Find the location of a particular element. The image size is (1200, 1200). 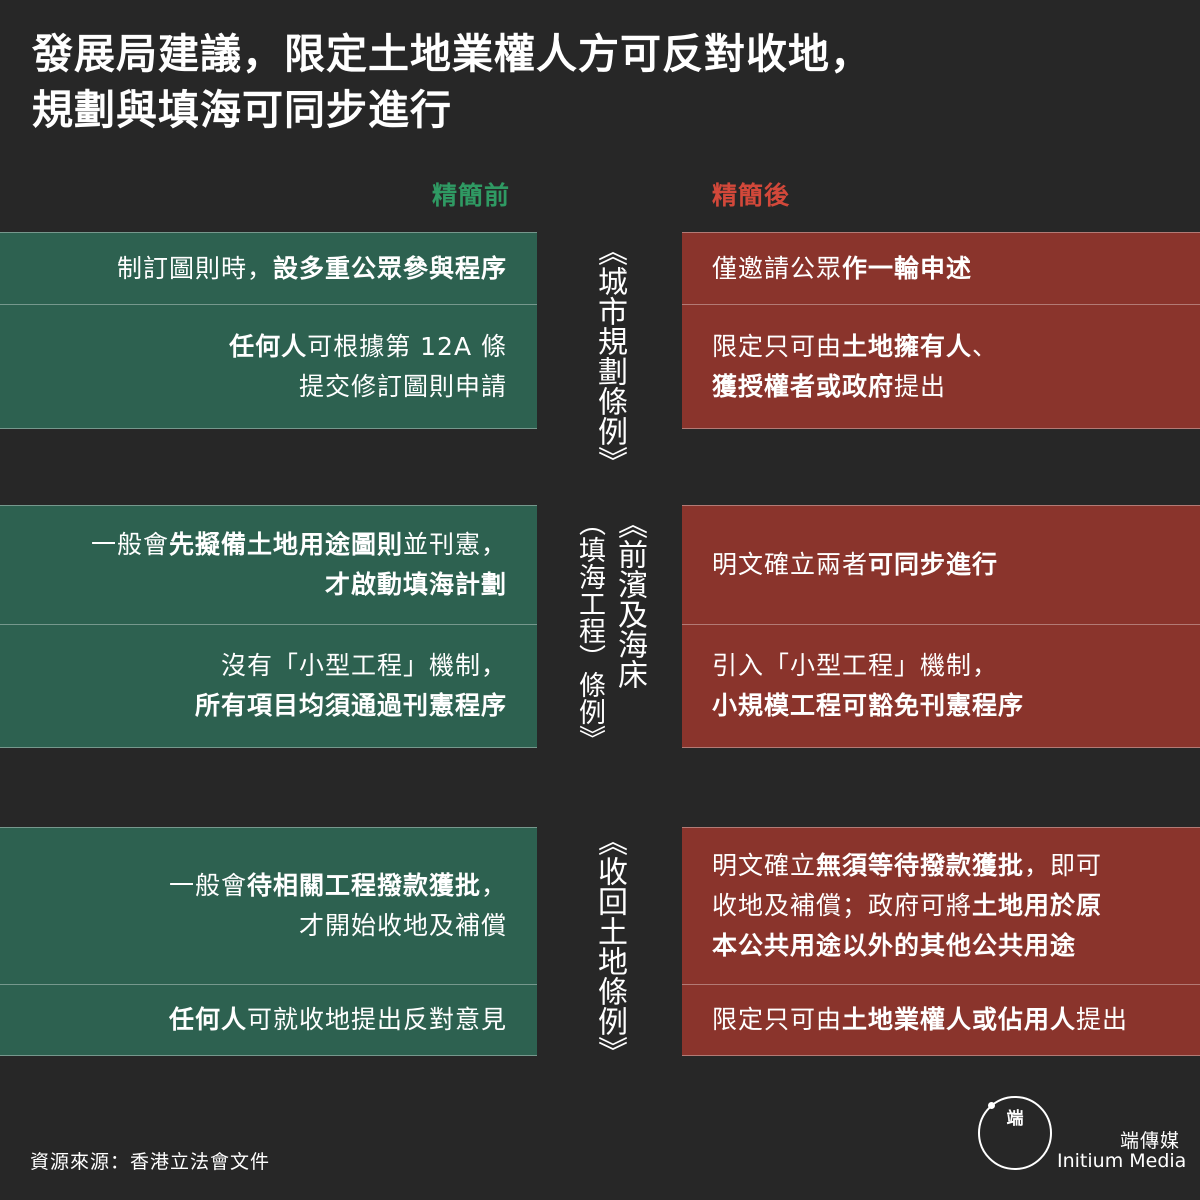

body-text: ，即可 is located at coordinates (1063, 865).